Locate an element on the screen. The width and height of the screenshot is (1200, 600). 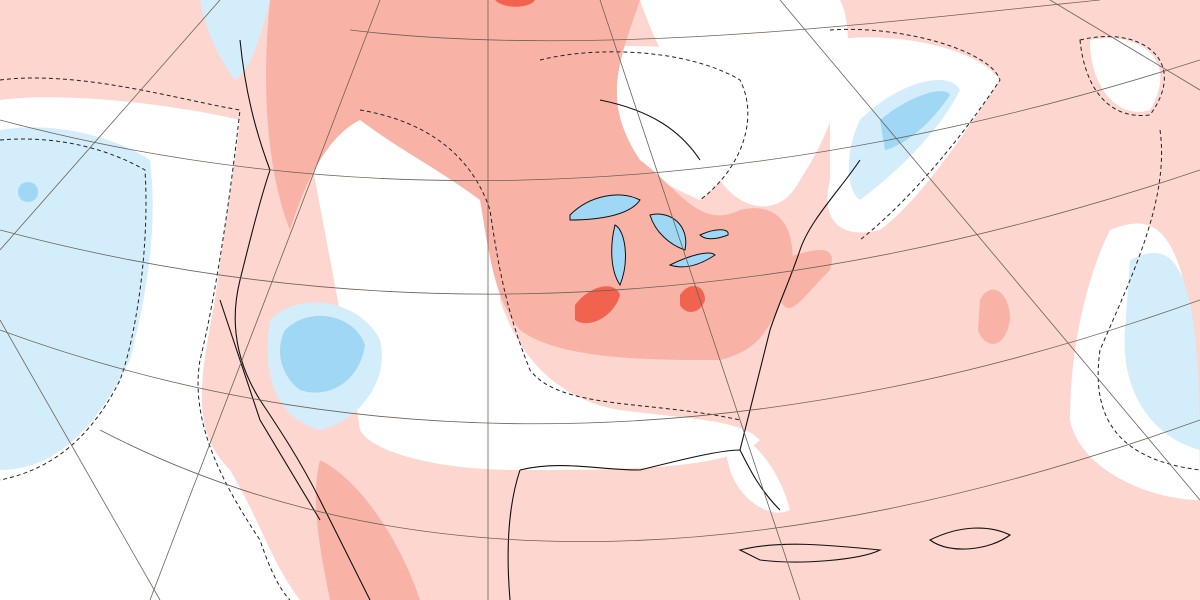
neutral-quebec is located at coordinates (744, 103).